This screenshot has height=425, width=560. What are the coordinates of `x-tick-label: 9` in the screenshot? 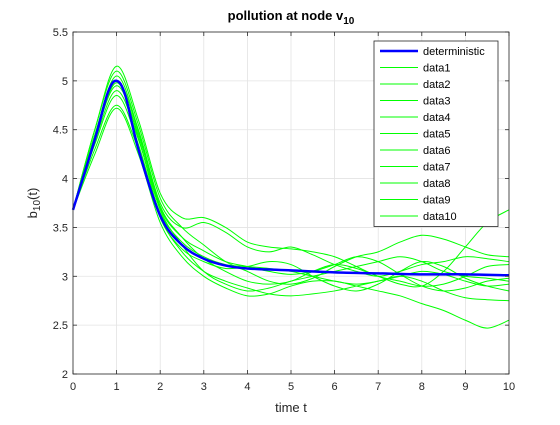 It's located at (465, 387).